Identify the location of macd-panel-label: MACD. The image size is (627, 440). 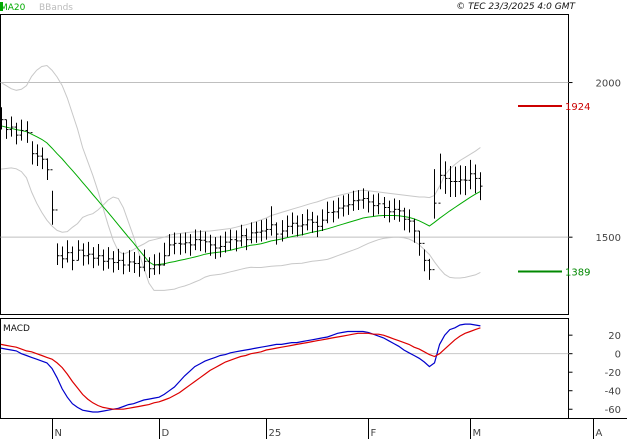
(16, 329).